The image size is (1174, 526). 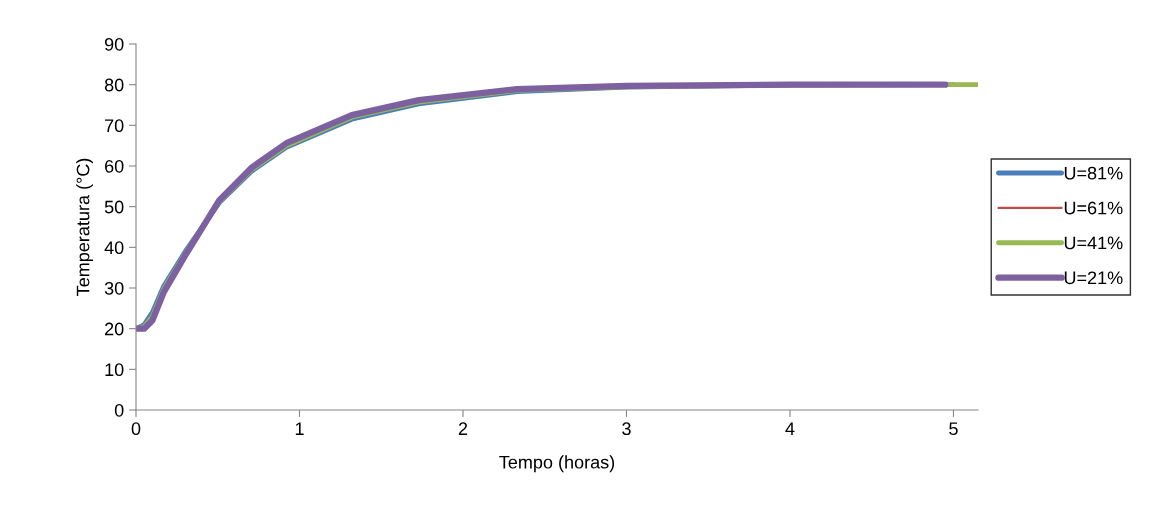 What do you see at coordinates (114, 370) in the screenshot?
I see `y-tick-label: 10` at bounding box center [114, 370].